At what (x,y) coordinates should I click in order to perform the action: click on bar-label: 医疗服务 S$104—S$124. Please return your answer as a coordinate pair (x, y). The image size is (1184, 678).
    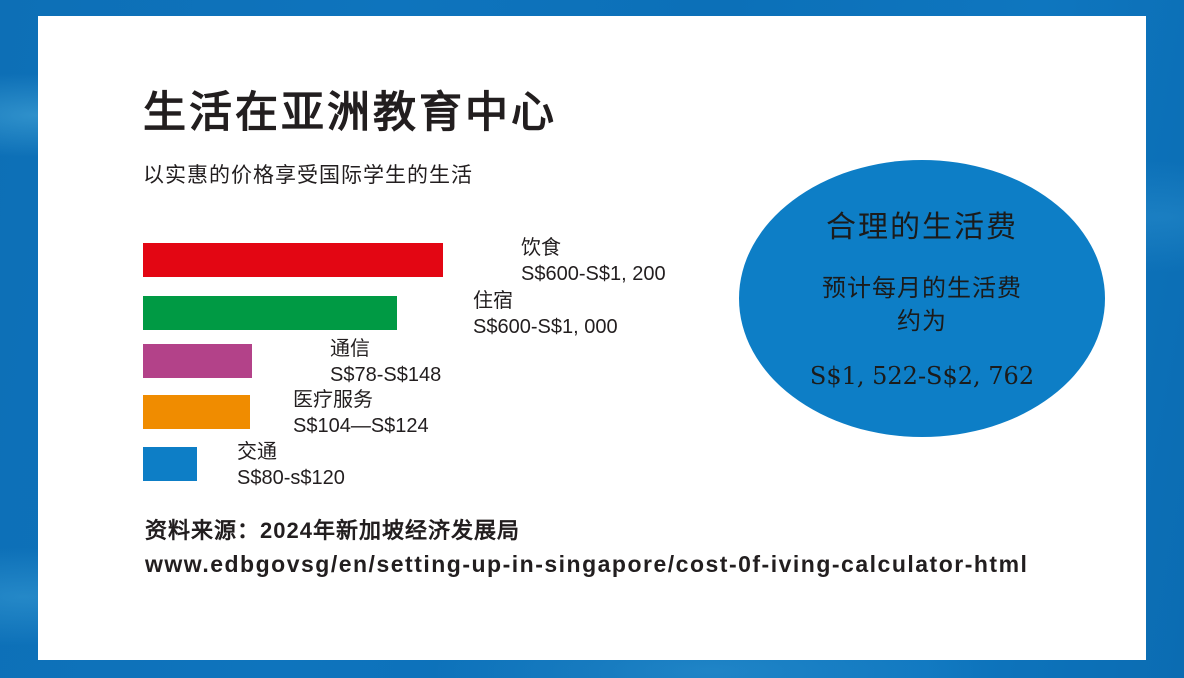
    Looking at the image, I should click on (361, 413).